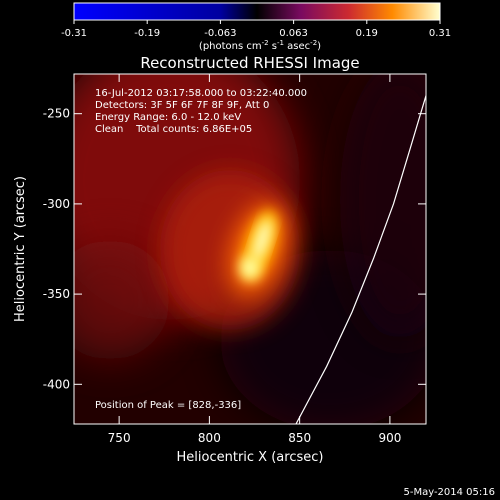  Describe the element at coordinates (260, 45) in the screenshot. I see `colorbar-units: (photons cm-2 s-1 asec-2)` at that location.